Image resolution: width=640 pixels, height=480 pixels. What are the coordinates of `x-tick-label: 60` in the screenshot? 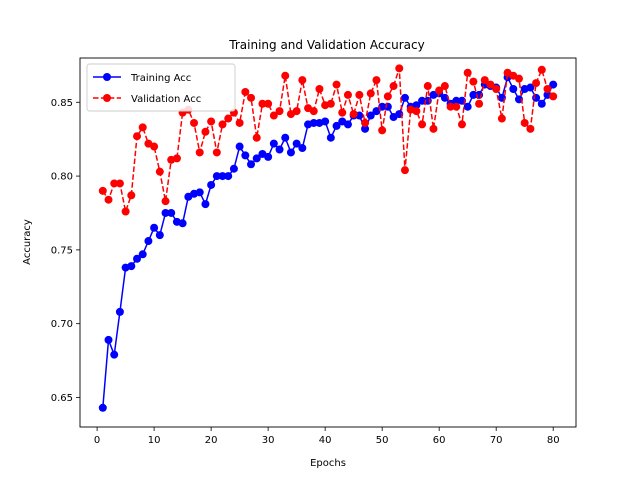 It's located at (439, 440).